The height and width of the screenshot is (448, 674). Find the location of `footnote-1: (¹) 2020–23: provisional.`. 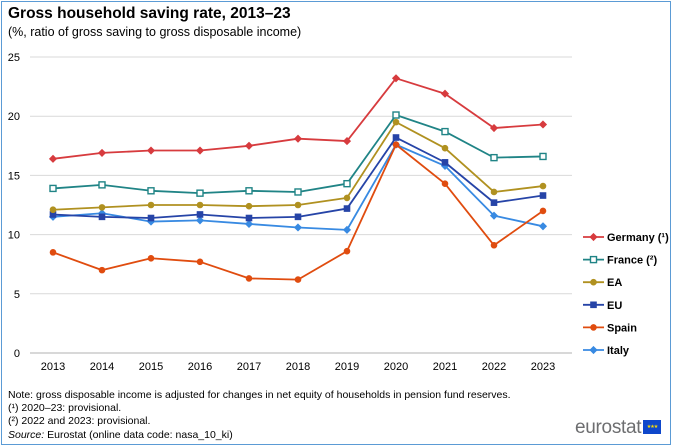

footnote-1: (¹) 2020–23: provisional. is located at coordinates (65, 408).